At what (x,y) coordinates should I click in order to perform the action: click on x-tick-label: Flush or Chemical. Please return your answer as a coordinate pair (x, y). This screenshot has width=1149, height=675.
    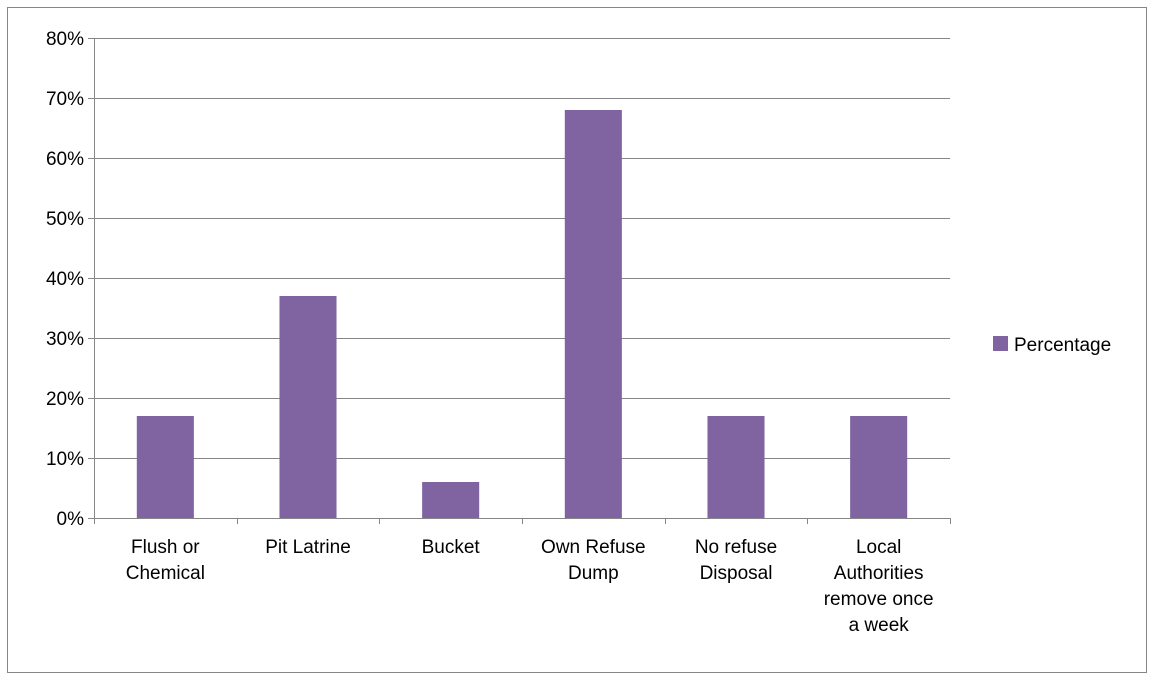
    Looking at the image, I should click on (165, 560).